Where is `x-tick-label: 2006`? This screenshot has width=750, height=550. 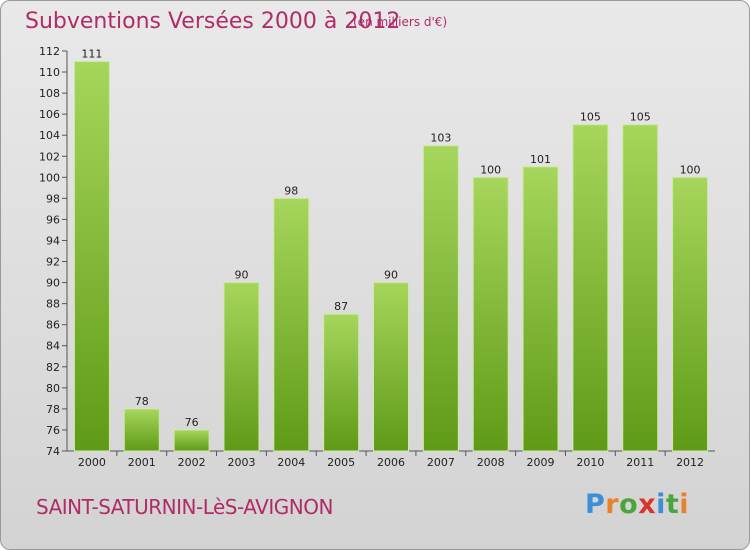
x-tick-label: 2006 is located at coordinates (391, 462).